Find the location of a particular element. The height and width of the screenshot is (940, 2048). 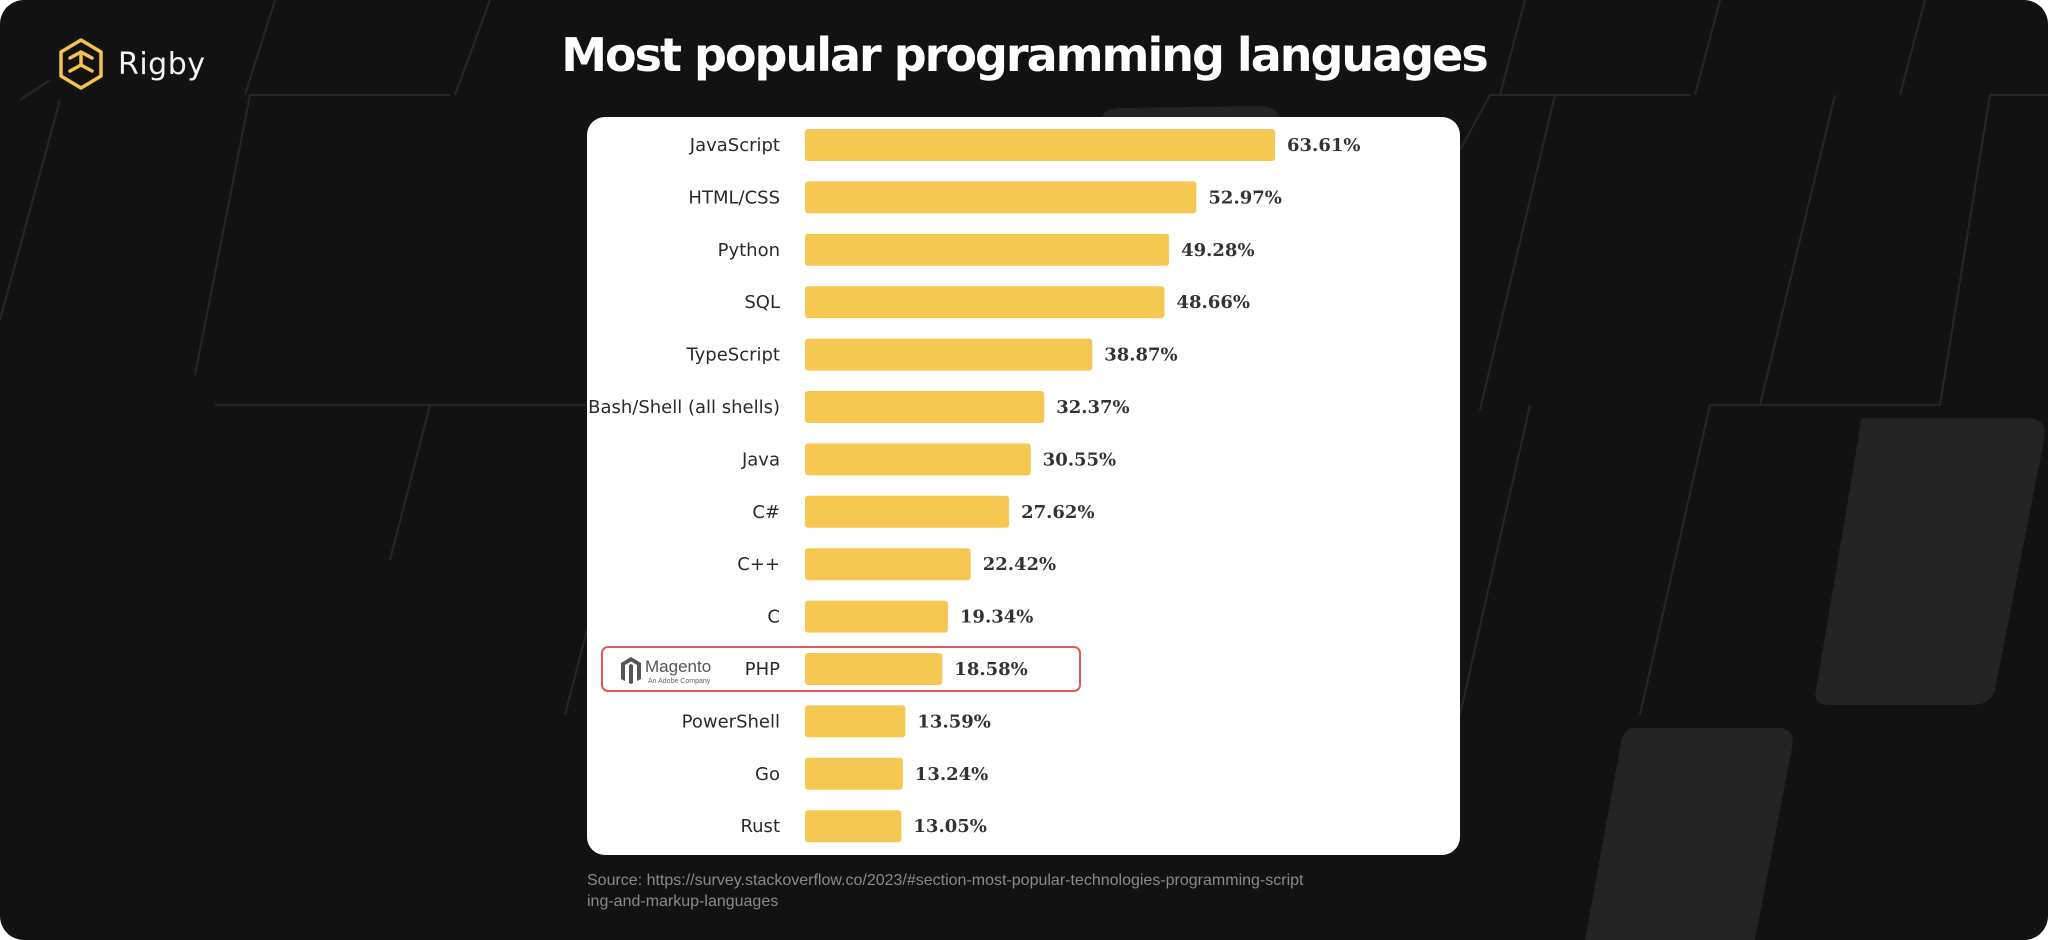

value-label-html-css: 52.97% is located at coordinates (1244, 197).